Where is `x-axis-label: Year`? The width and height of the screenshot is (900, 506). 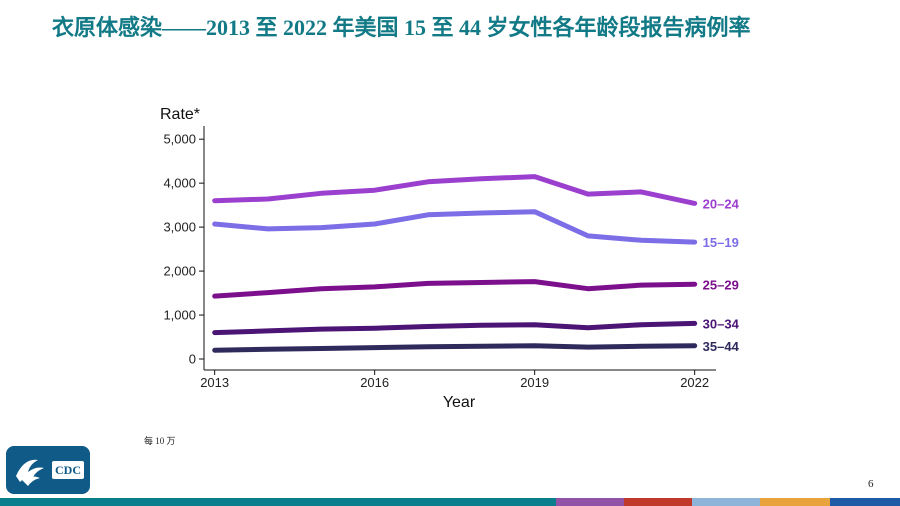 x-axis-label: Year is located at coordinates (459, 402).